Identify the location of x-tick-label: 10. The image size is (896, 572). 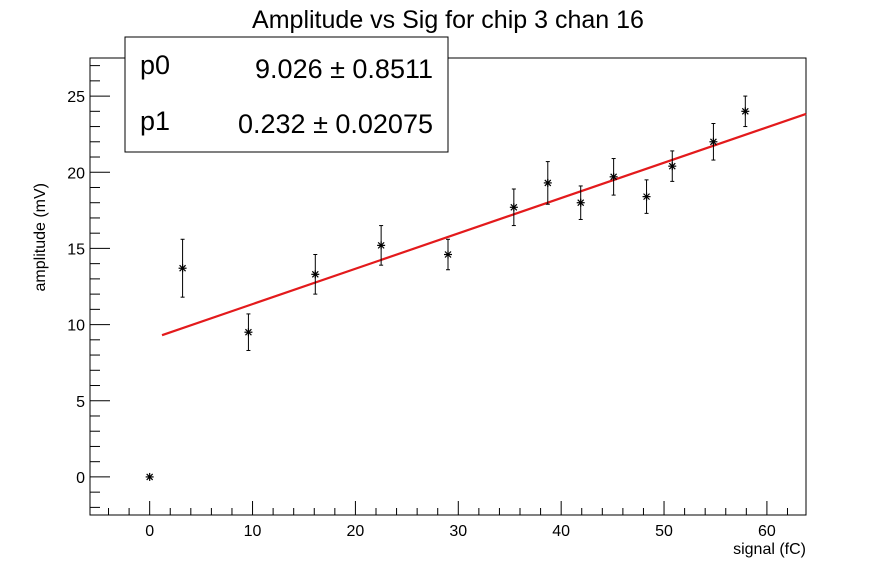
(253, 531).